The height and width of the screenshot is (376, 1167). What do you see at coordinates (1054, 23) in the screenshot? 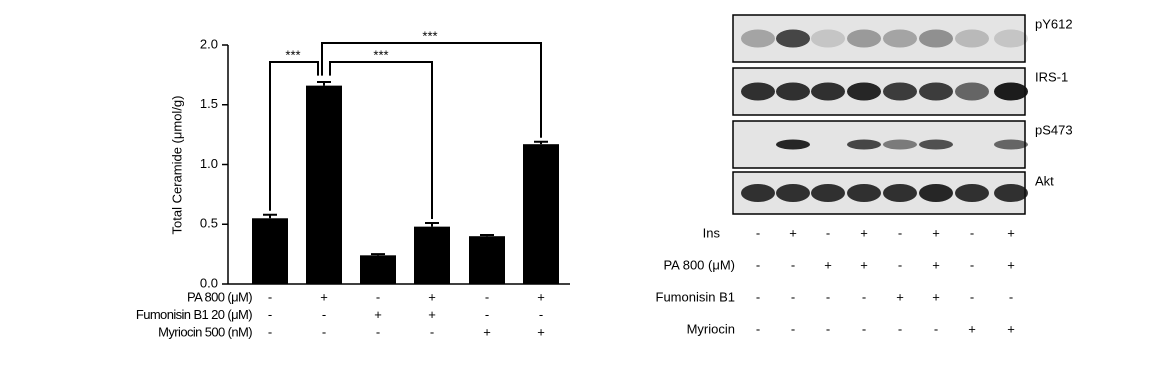
I see `band-label: pY612` at bounding box center [1054, 23].